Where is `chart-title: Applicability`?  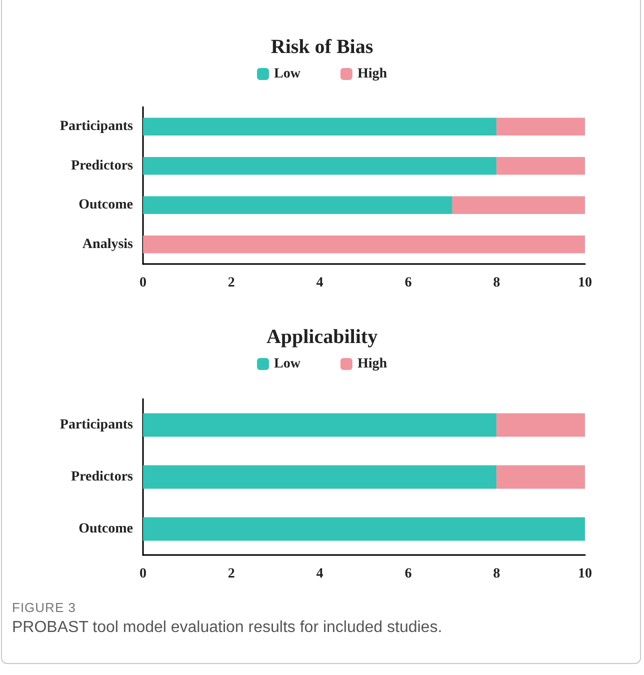
chart-title: Applicability is located at coordinates (322, 337).